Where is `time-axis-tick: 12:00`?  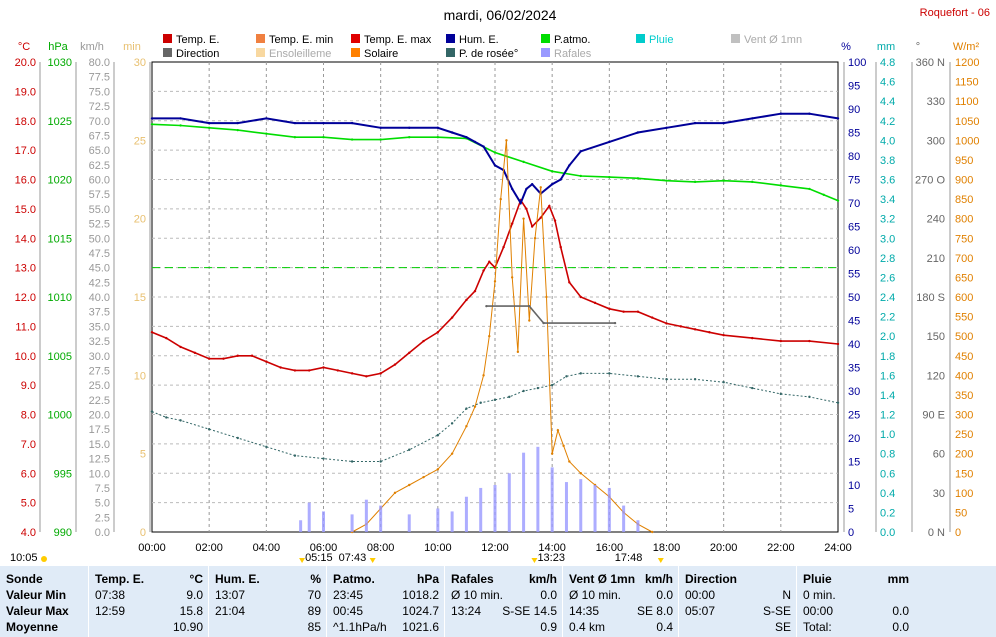 time-axis-tick: 12:00 is located at coordinates (495, 548).